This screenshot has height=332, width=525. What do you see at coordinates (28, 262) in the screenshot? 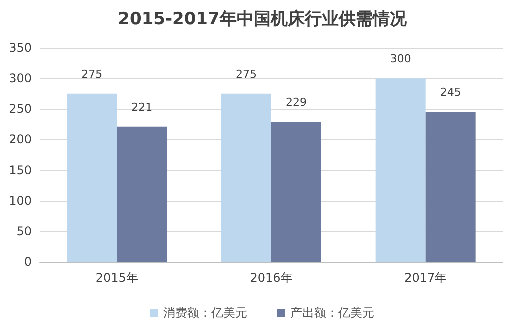
I see `y-tick-label: 0` at bounding box center [28, 262].